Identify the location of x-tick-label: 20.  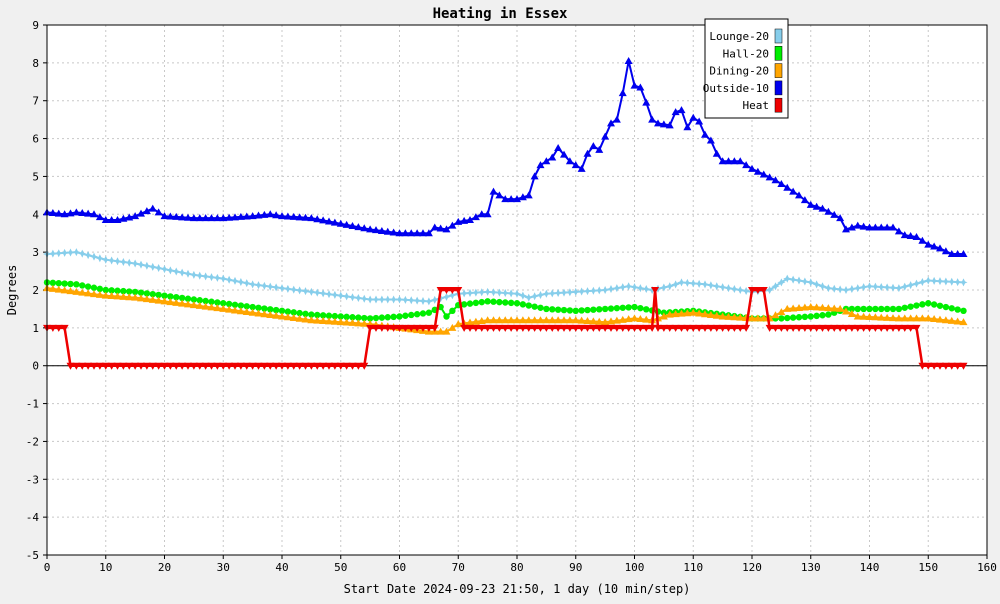
(164, 567).